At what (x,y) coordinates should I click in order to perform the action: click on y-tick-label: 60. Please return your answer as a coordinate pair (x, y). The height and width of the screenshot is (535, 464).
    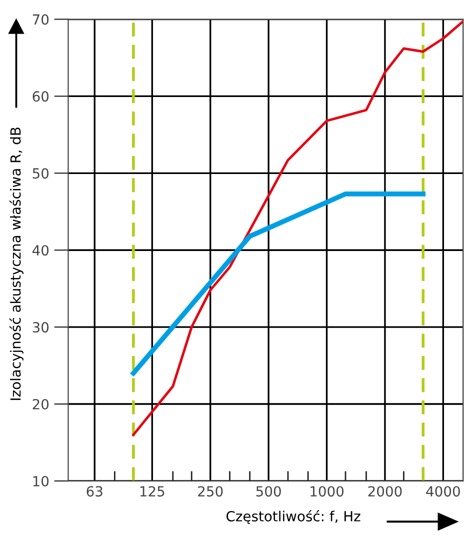
    Looking at the image, I should click on (40, 96).